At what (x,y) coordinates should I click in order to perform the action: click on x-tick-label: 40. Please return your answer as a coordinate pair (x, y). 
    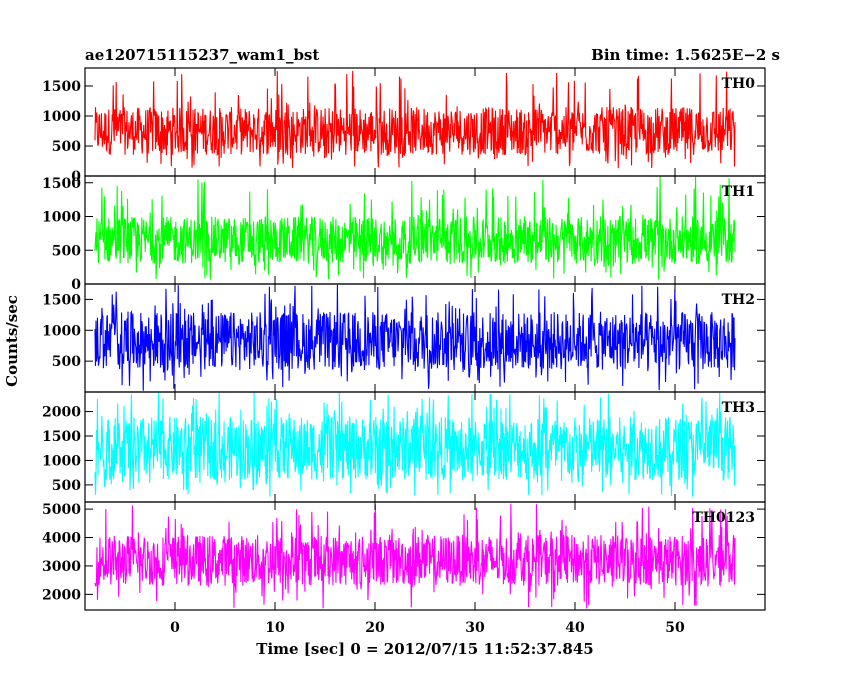
    Looking at the image, I should click on (575, 628).